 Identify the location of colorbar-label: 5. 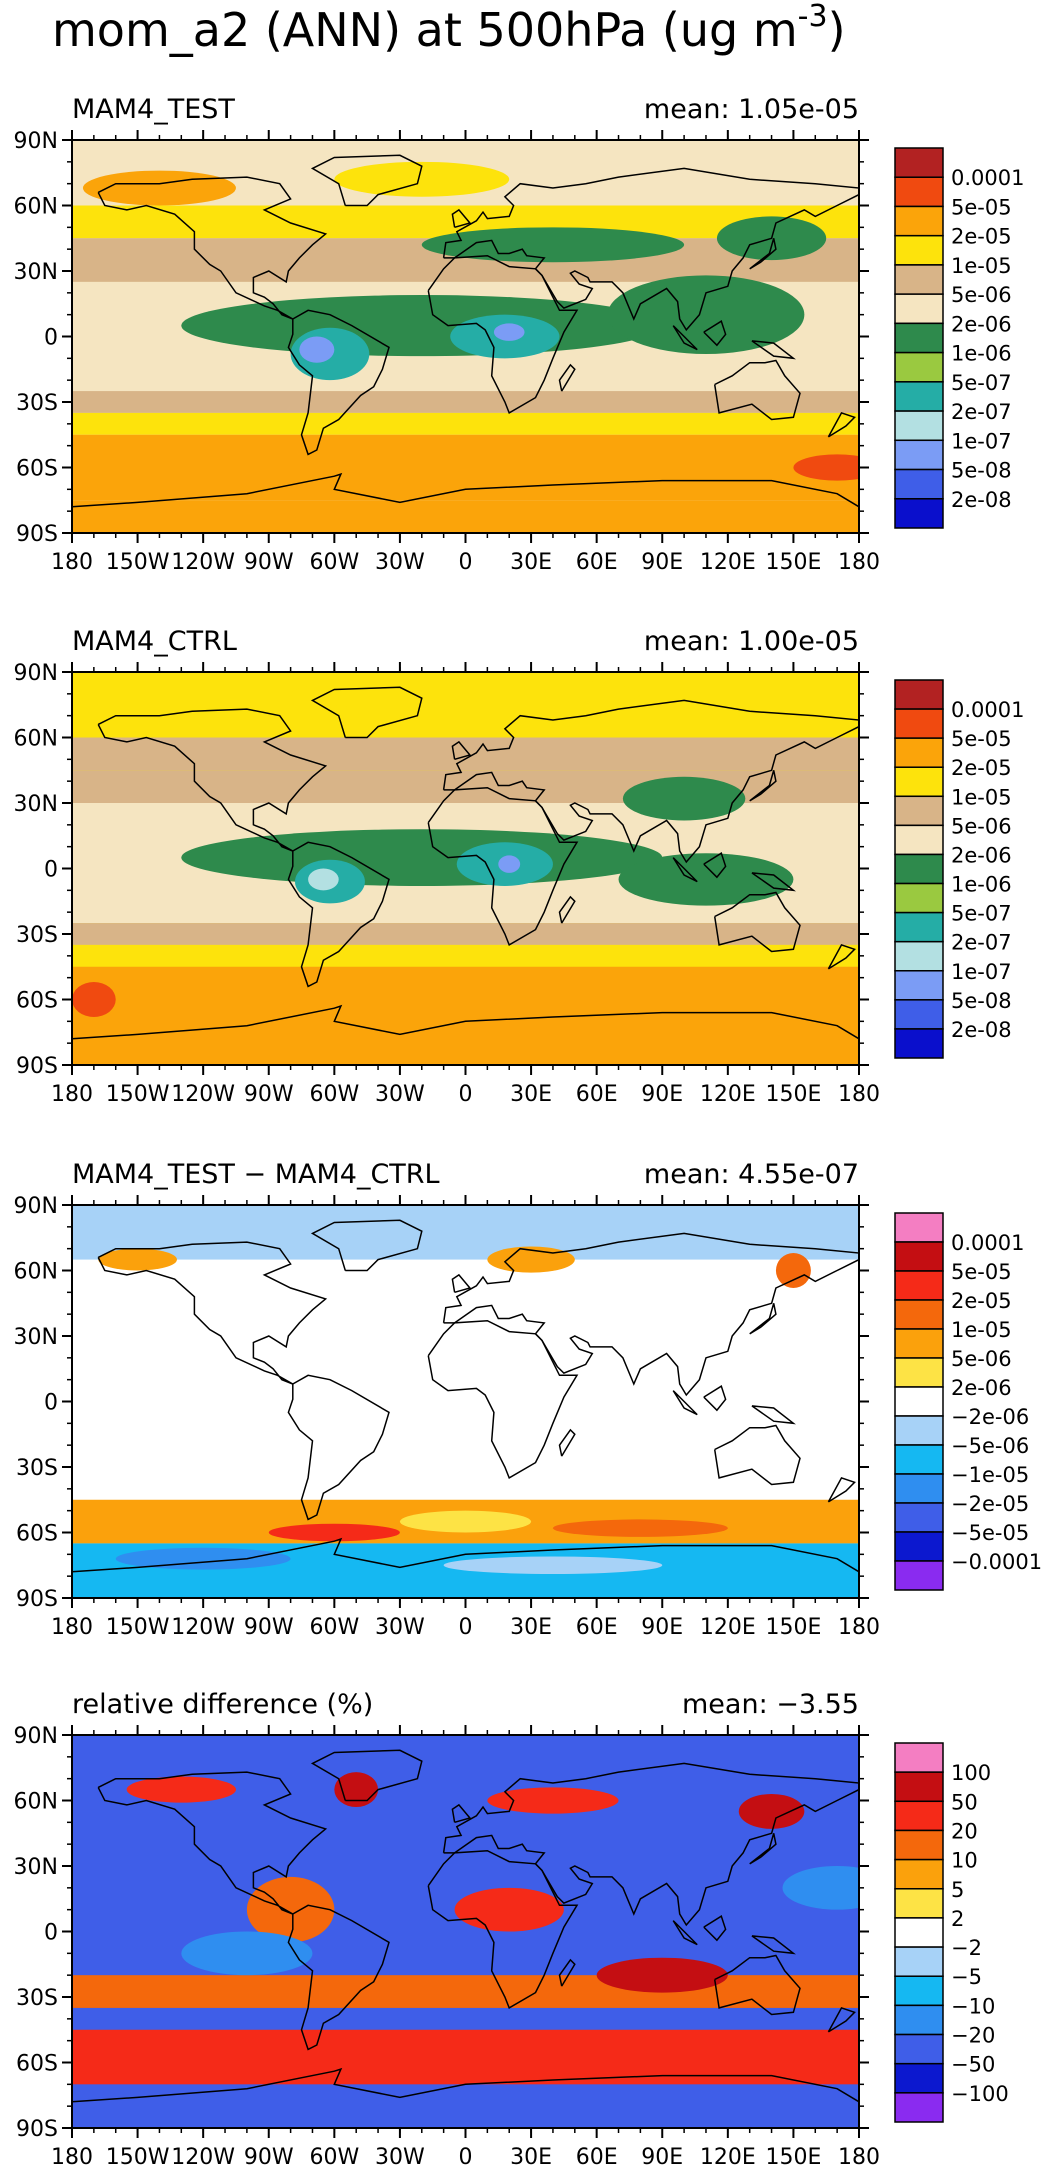
(957, 1890).